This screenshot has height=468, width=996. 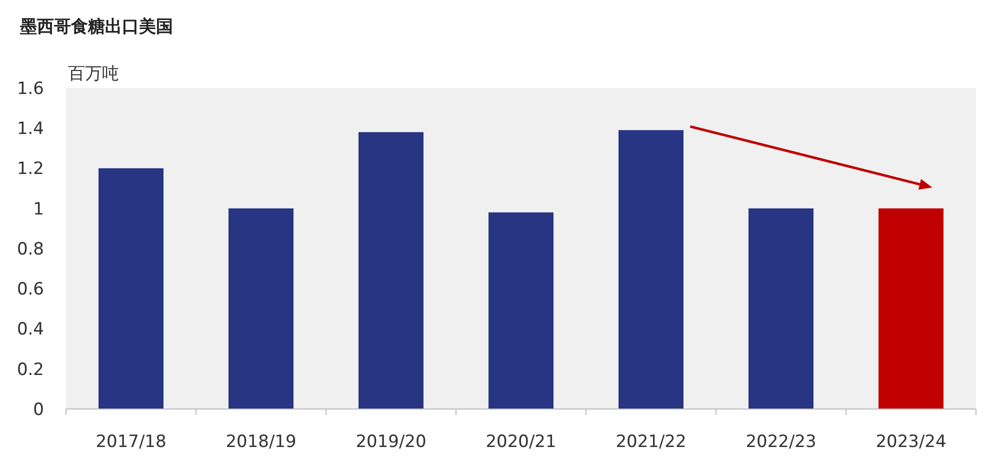 What do you see at coordinates (131, 442) in the screenshot?
I see `x-tick-label: 2017/18` at bounding box center [131, 442].